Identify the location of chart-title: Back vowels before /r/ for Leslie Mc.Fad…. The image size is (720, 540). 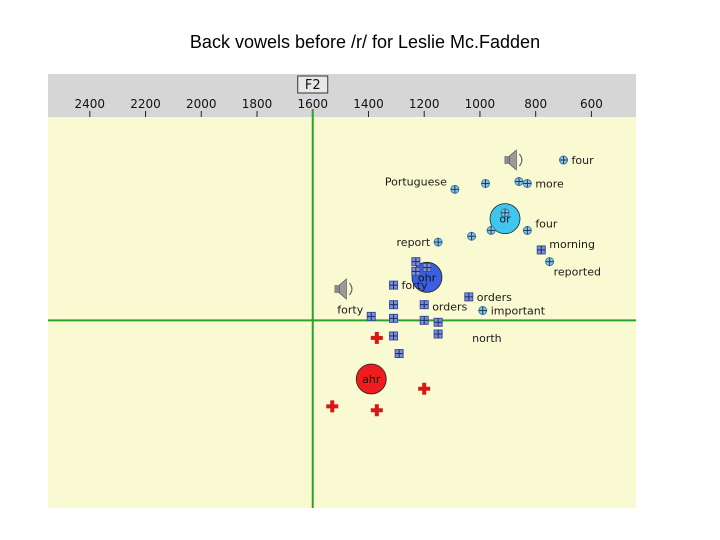
(365, 42).